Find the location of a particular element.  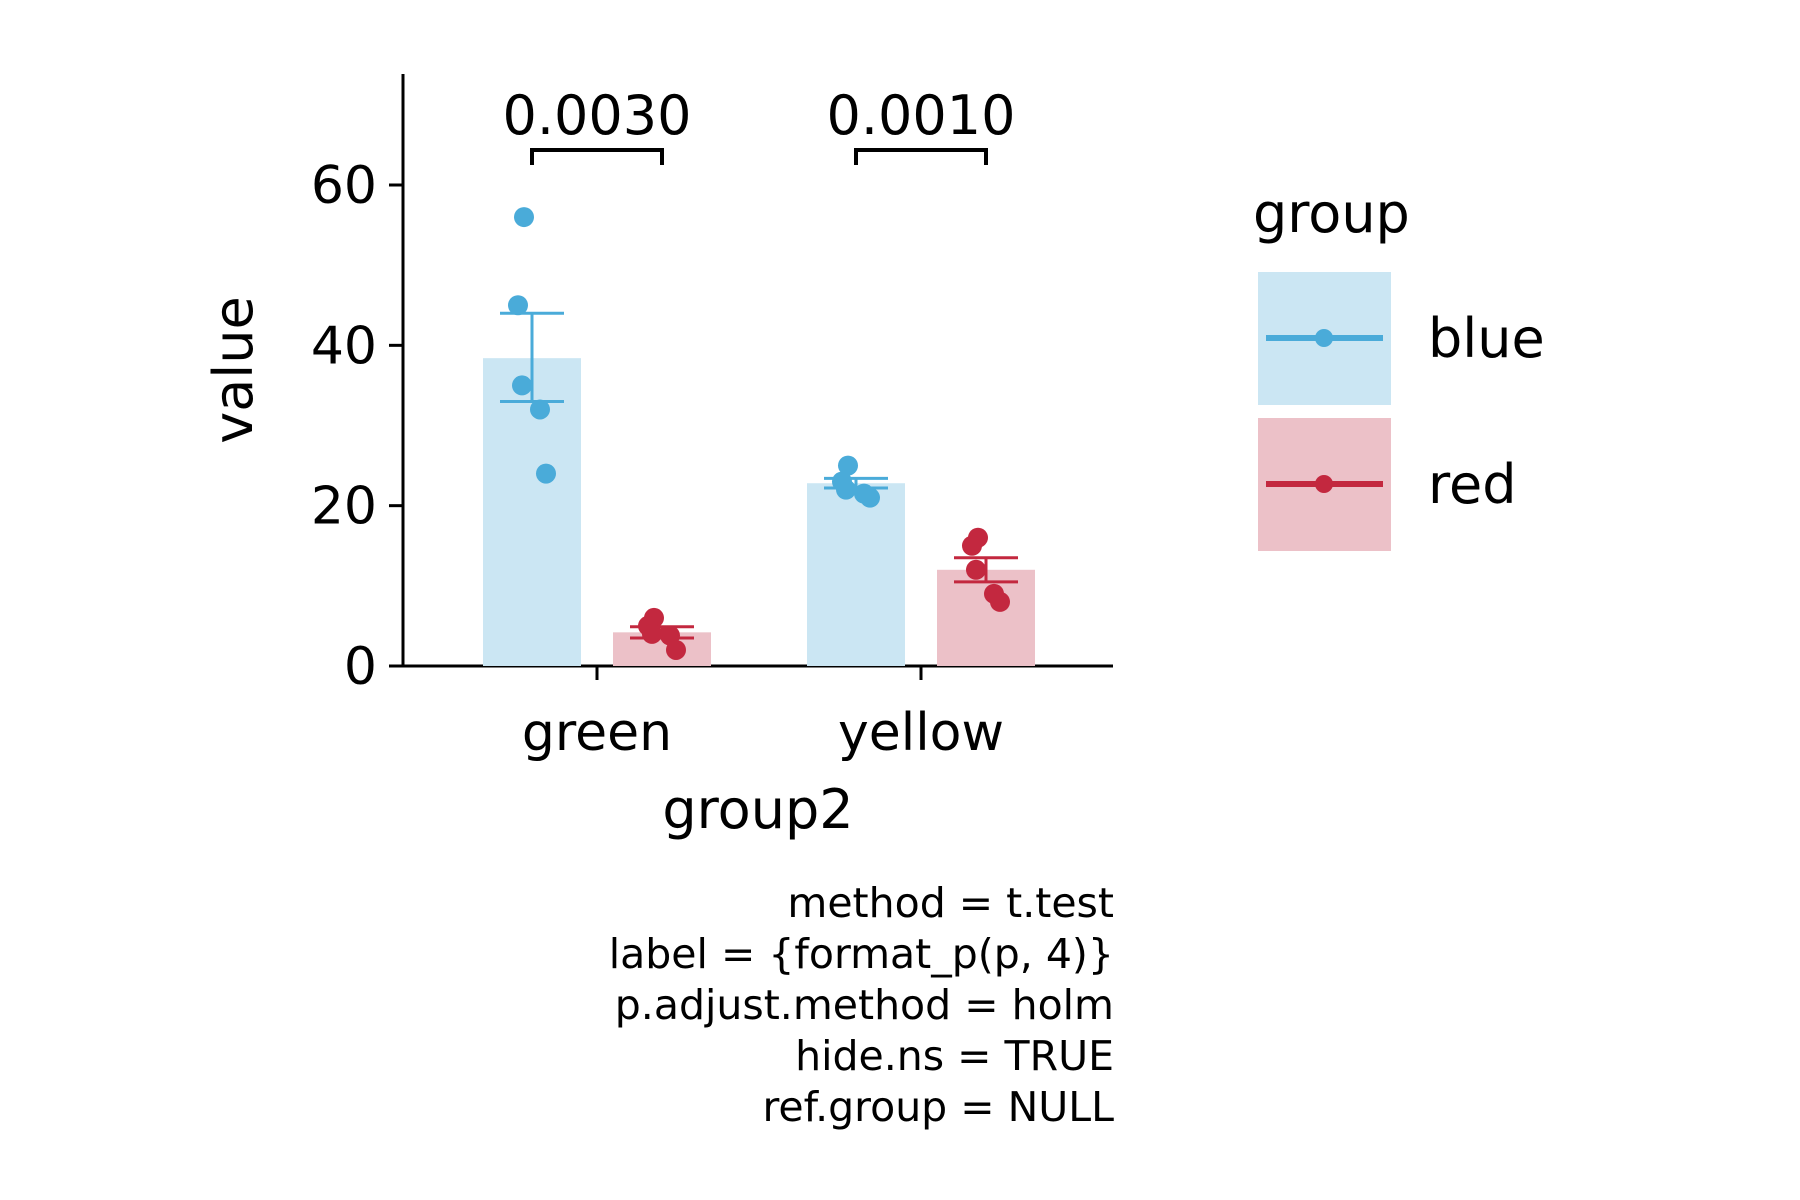

caption-line: ref.group = NULL is located at coordinates (938, 1107).